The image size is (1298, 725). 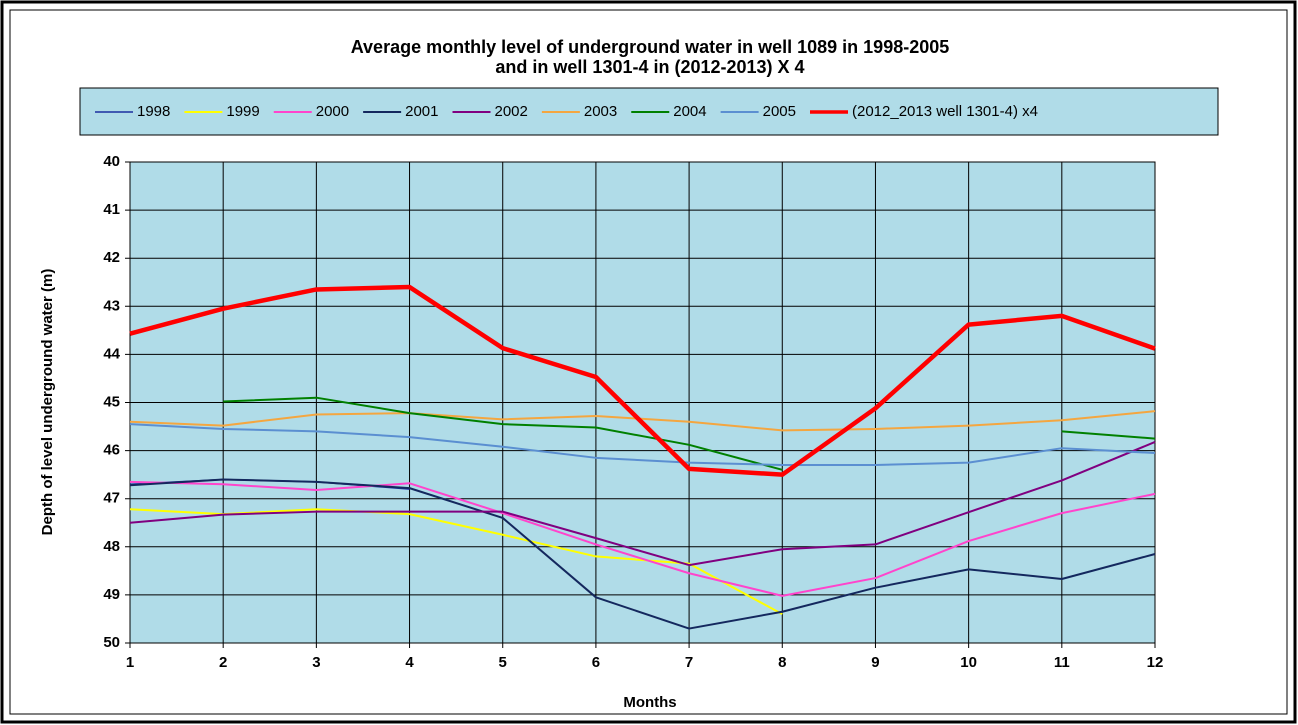 What do you see at coordinates (111, 450) in the screenshot?
I see `y-tick-label: 46` at bounding box center [111, 450].